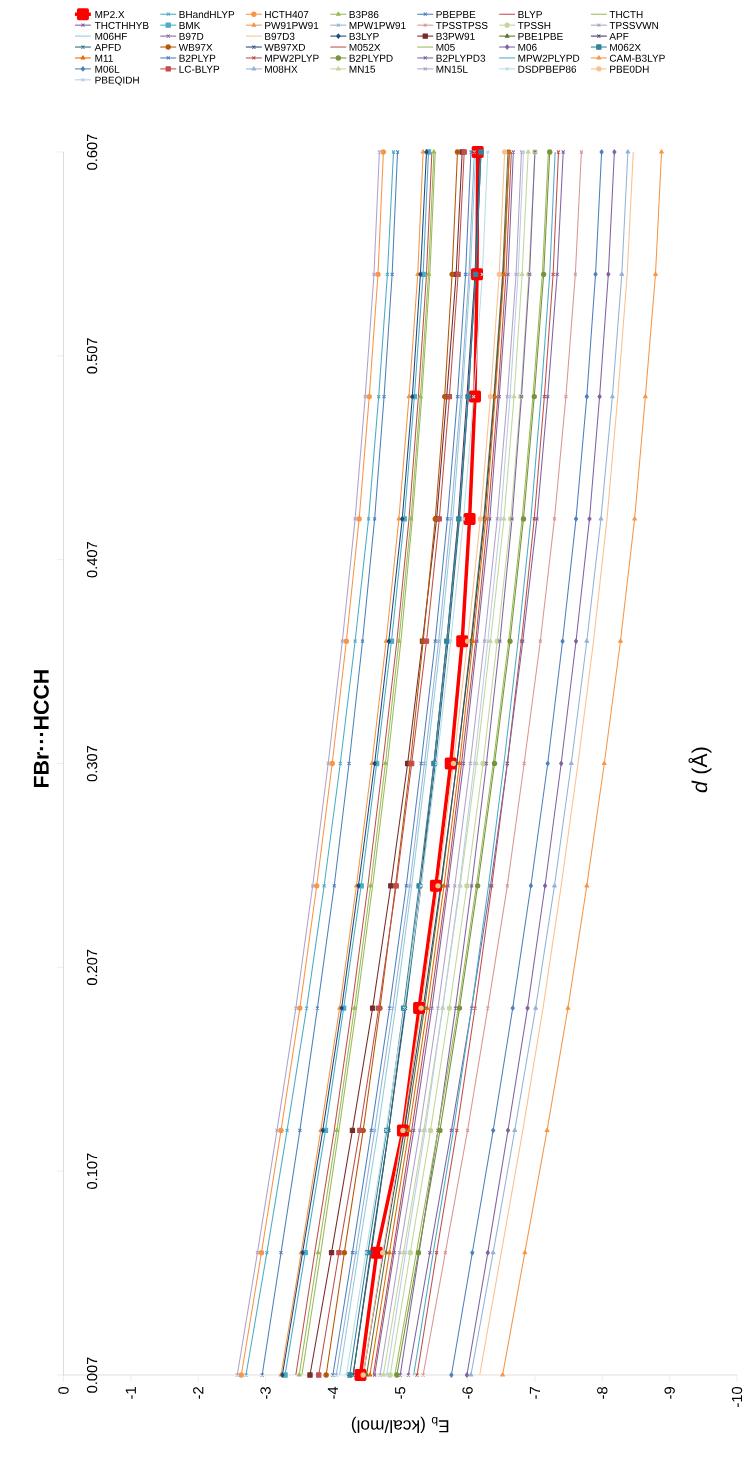 The width and height of the screenshot is (744, 1465). What do you see at coordinates (292, 25) in the screenshot?
I see `legend-label: PW91PW91` at bounding box center [292, 25].